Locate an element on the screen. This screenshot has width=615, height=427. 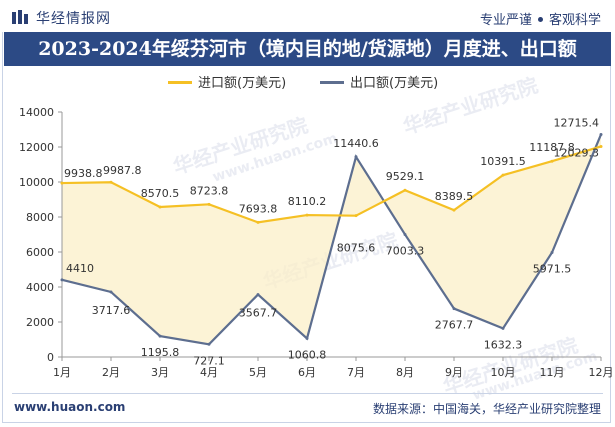
y-tick-label: 0 is located at coordinates (50, 357).